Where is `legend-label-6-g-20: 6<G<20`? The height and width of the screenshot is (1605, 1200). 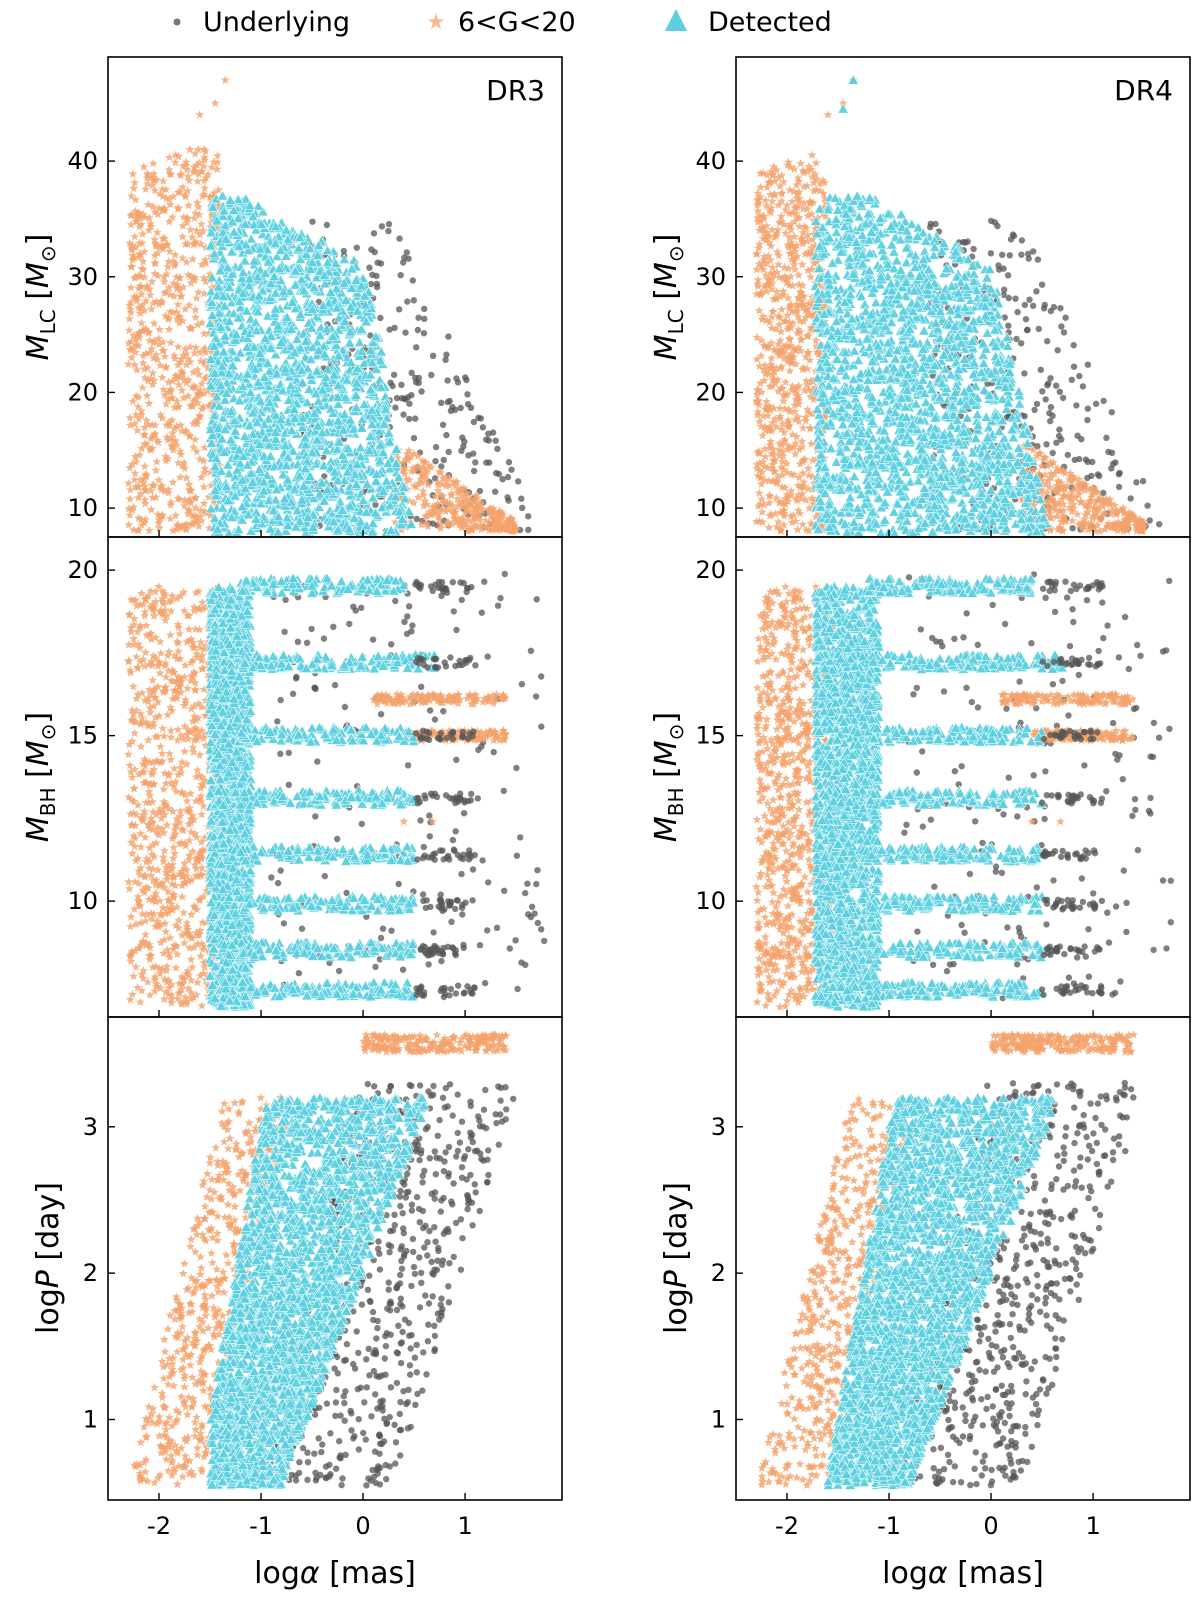 legend-label-6-g-20: 6<G<20 is located at coordinates (517, 22).